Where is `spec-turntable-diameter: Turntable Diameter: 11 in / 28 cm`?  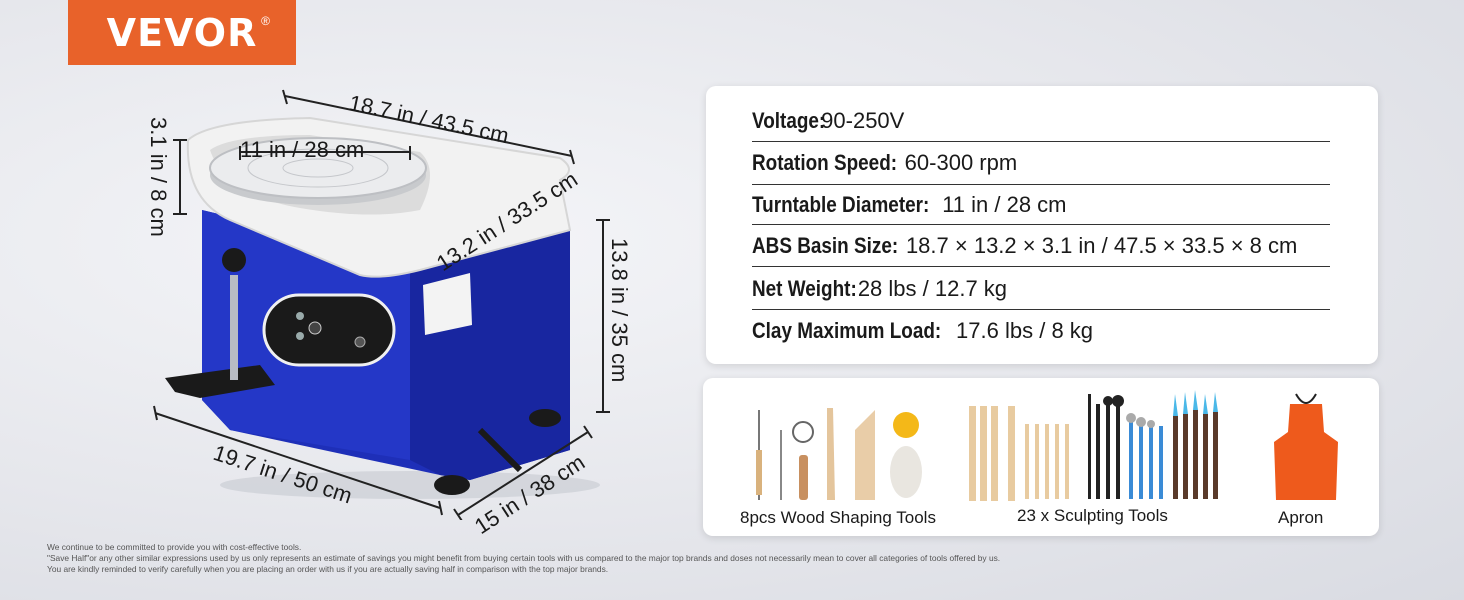
spec-turntable-diameter: Turntable Diameter: 11 in / 28 cm is located at coordinates (1041, 205).